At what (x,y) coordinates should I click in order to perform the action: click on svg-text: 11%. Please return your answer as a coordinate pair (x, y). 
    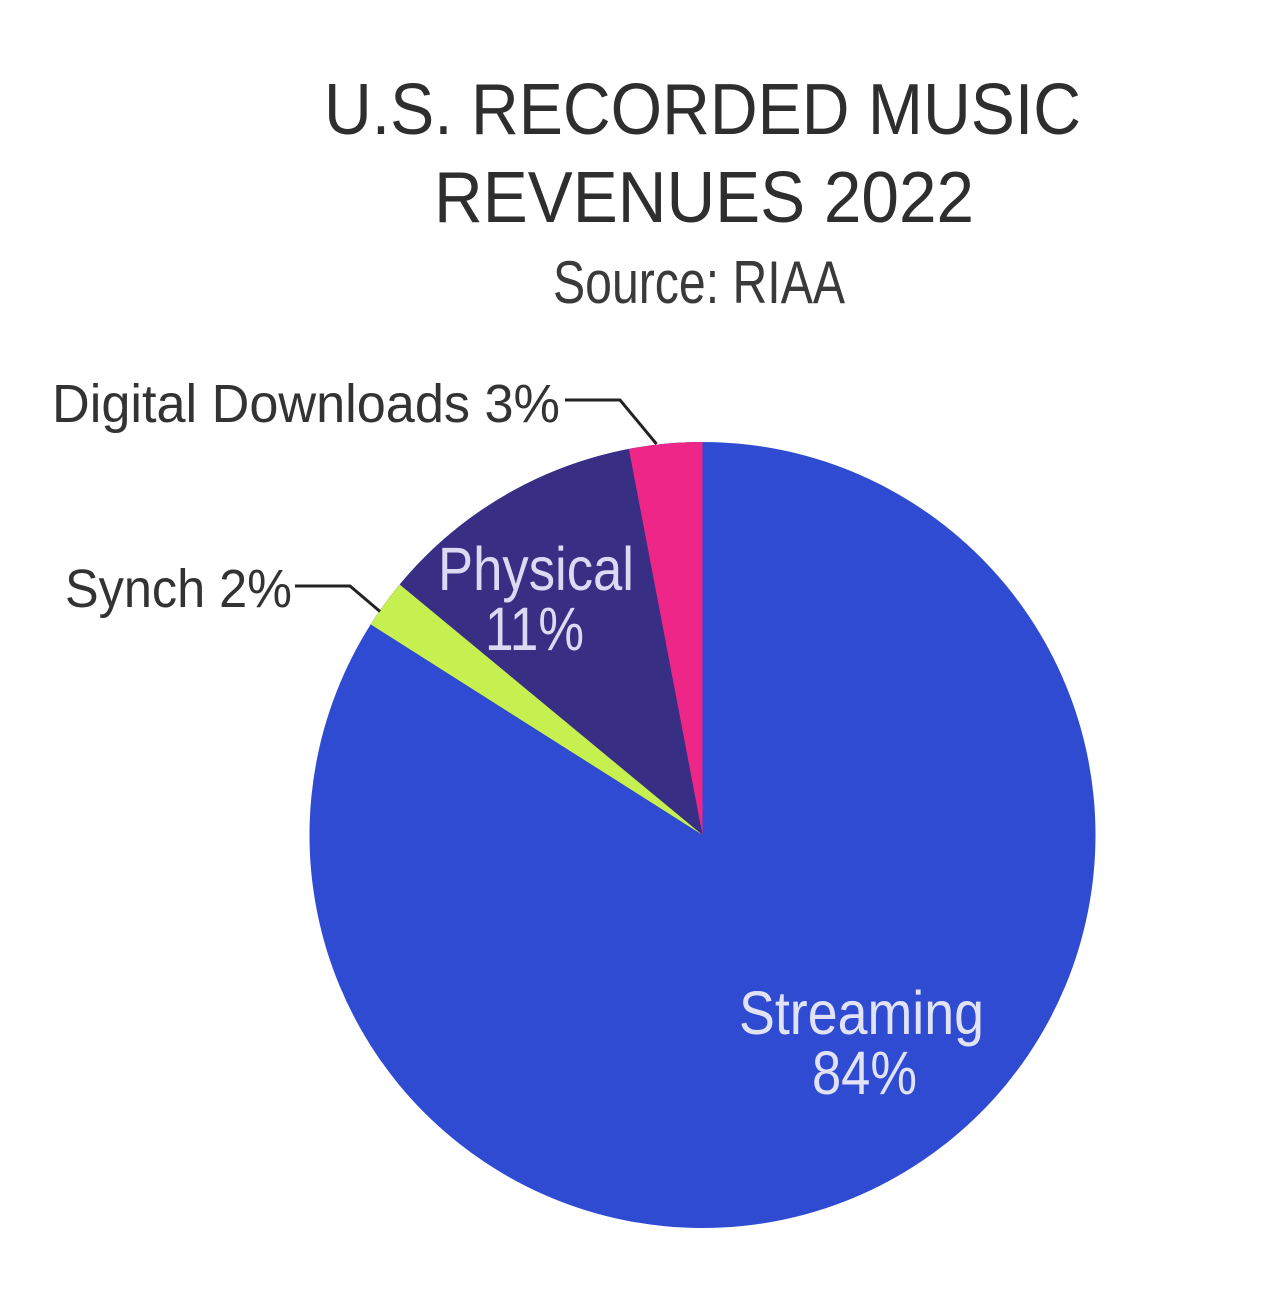
    Looking at the image, I should click on (534, 629).